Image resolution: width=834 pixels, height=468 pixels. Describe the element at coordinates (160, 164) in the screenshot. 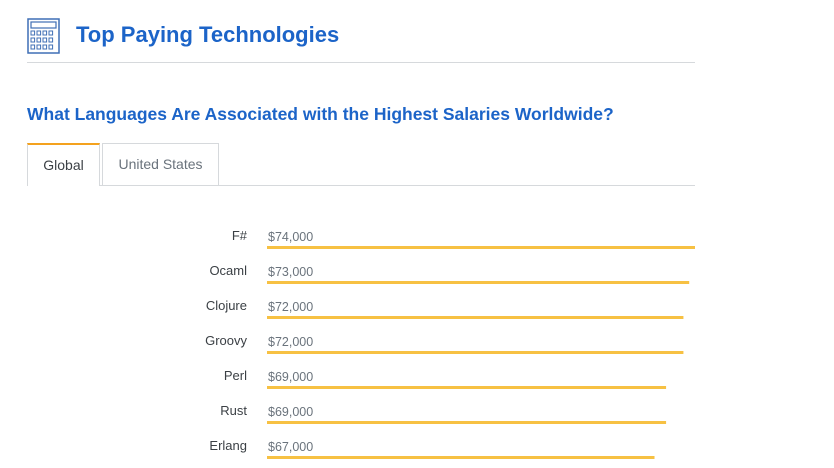

I see `tab-united-states: United States` at that location.